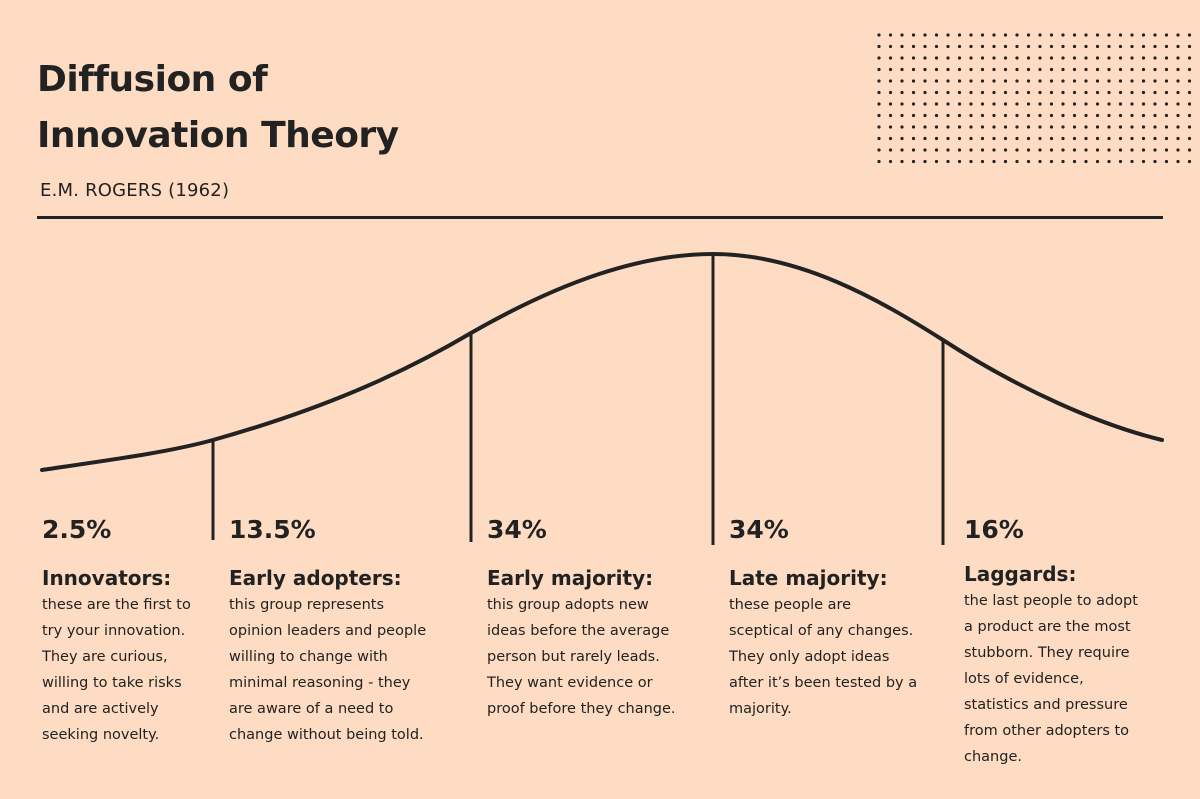 The width and height of the screenshot is (1200, 799). What do you see at coordinates (1047, 731) in the screenshot?
I see `segment-description-line: from other adopters to` at bounding box center [1047, 731].